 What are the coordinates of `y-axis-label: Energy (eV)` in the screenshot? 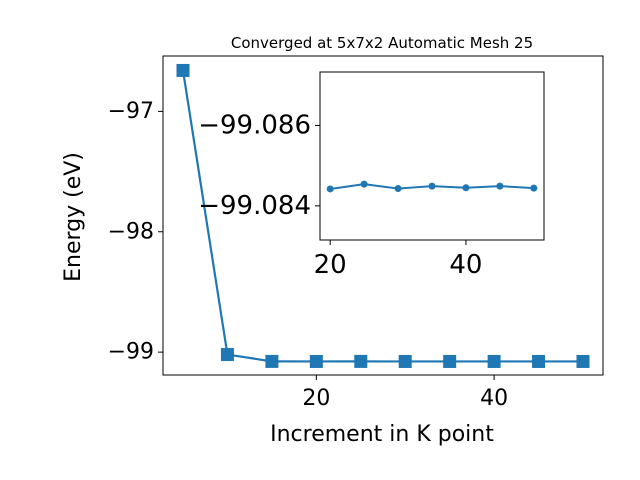 It's located at (73, 217).